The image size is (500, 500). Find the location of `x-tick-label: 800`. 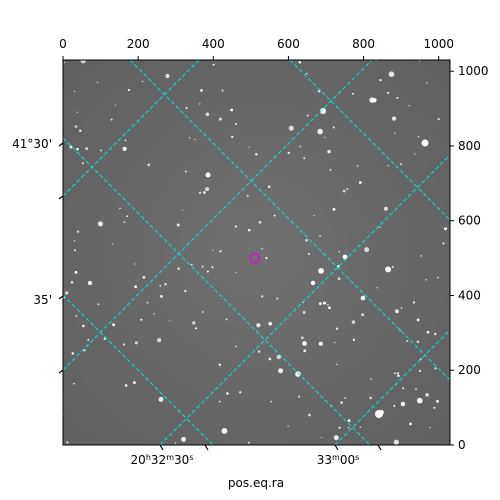

x-tick-label: 800 is located at coordinates (363, 44).